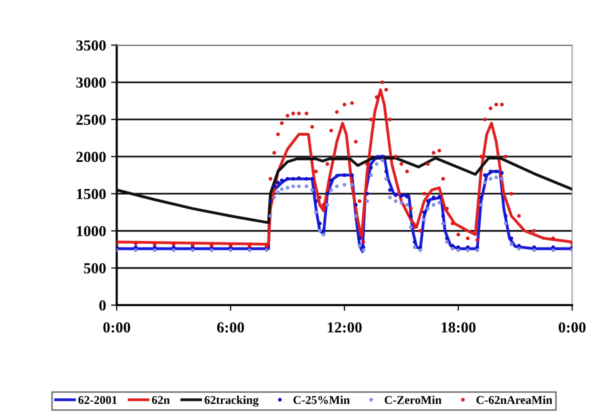 Image resolution: width=608 pixels, height=418 pixels. What do you see at coordinates (91, 119) in the screenshot?
I see `y-tick-label: 2500` at bounding box center [91, 119].